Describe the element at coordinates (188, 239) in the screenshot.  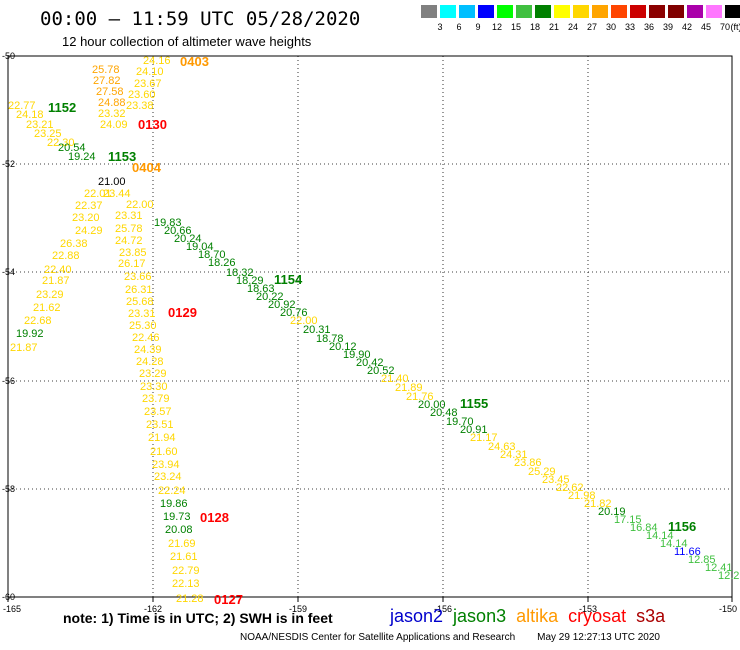
I see `swh-value: 20.24` at that location.